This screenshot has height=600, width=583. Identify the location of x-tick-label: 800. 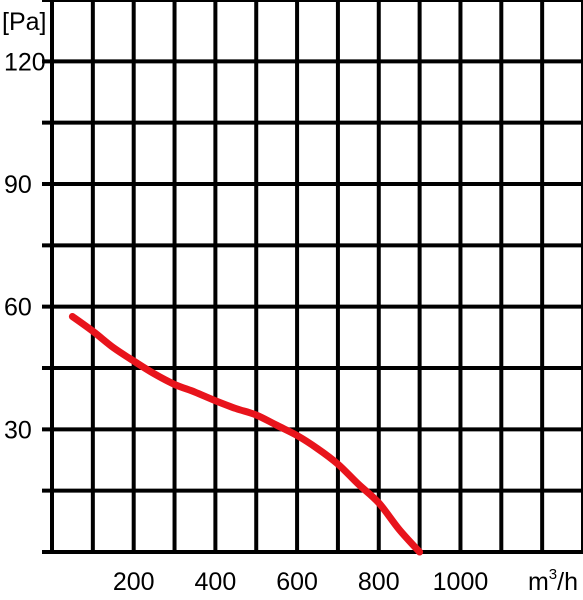
(379, 582).